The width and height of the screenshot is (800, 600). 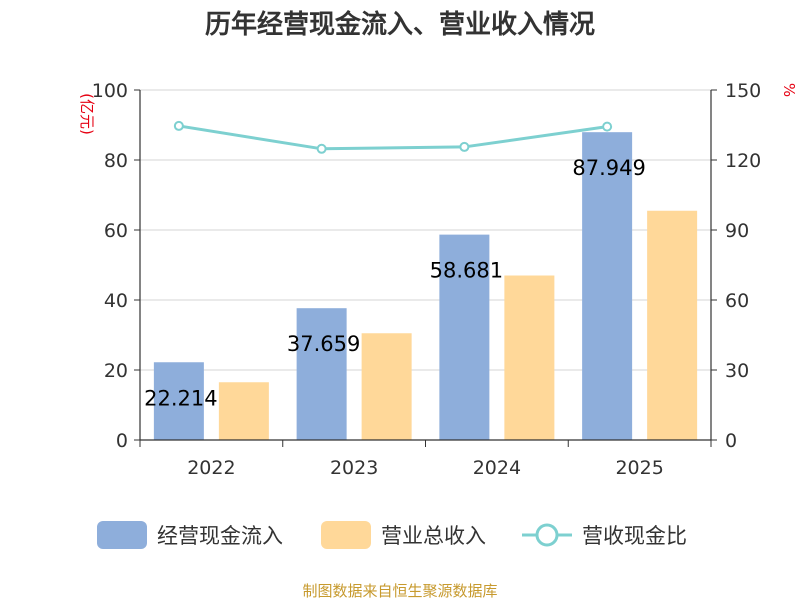 I want to click on legend-label: 经营现金流入, so click(x=220, y=536).